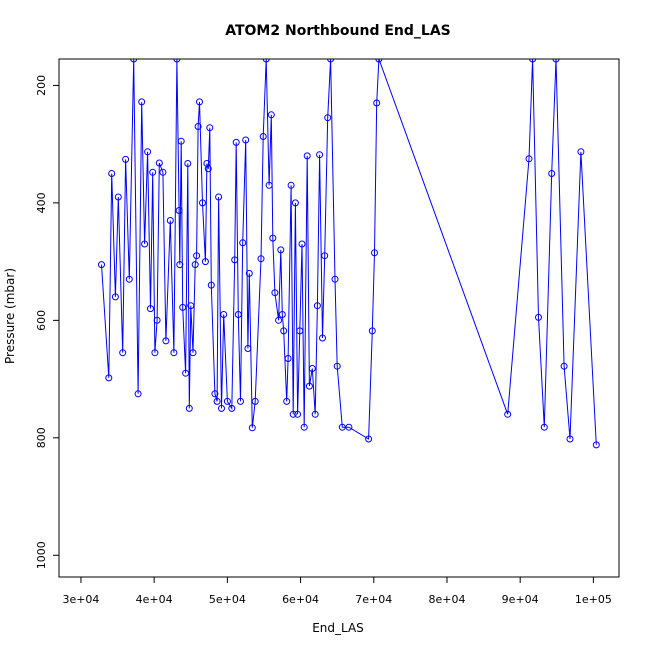  Describe the element at coordinates (41, 555) in the screenshot. I see `y-tick-label: 1000` at that location.